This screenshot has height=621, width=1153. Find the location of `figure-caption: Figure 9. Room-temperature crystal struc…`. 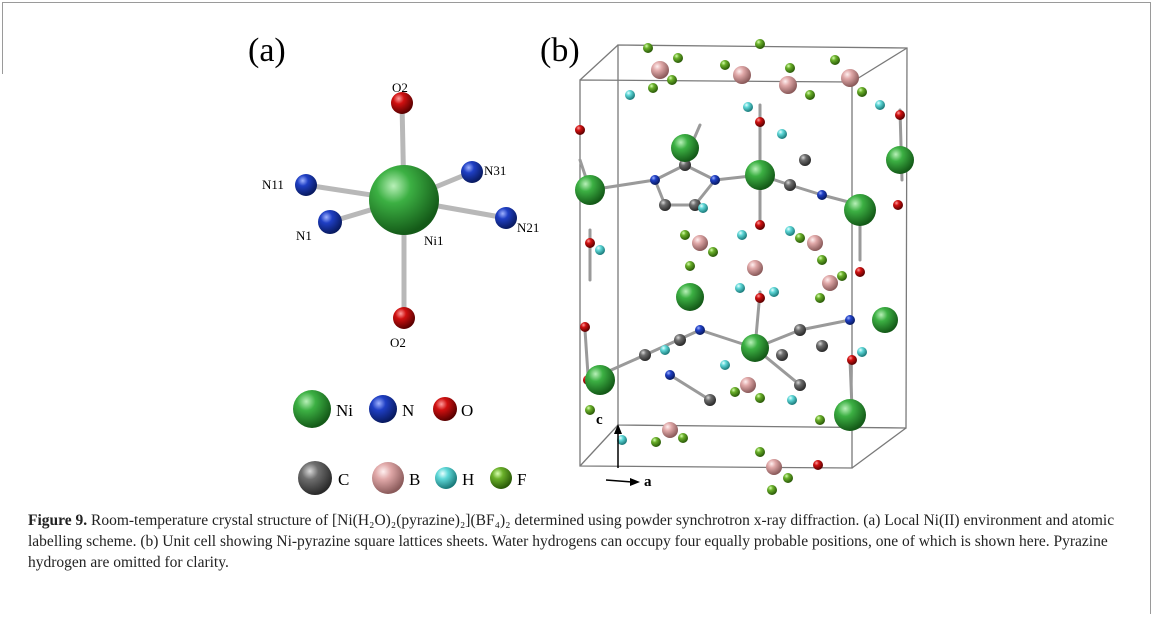

figure-caption: Figure 9. Room-temperature crystal struc… is located at coordinates (573, 541).